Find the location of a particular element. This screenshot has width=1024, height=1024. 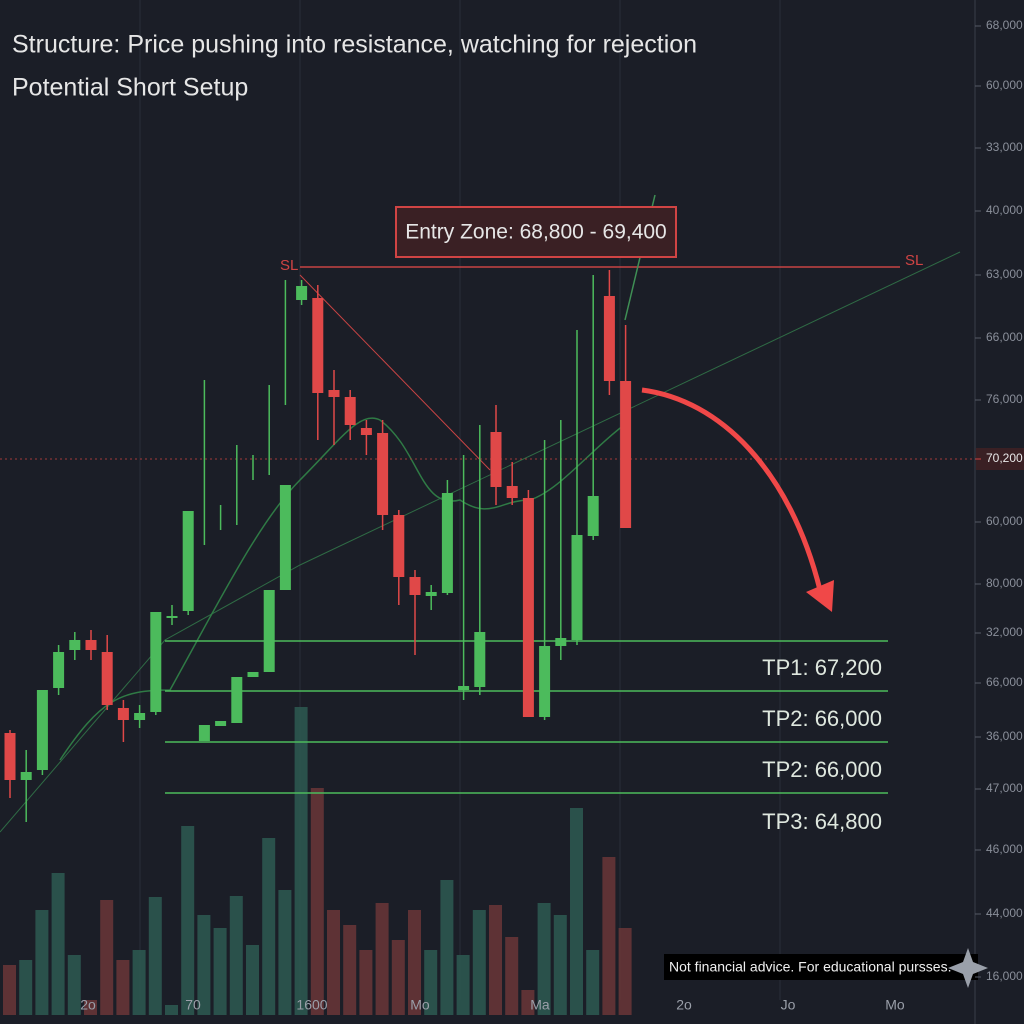

y-axis-label: 46,000 is located at coordinates (1004, 849).